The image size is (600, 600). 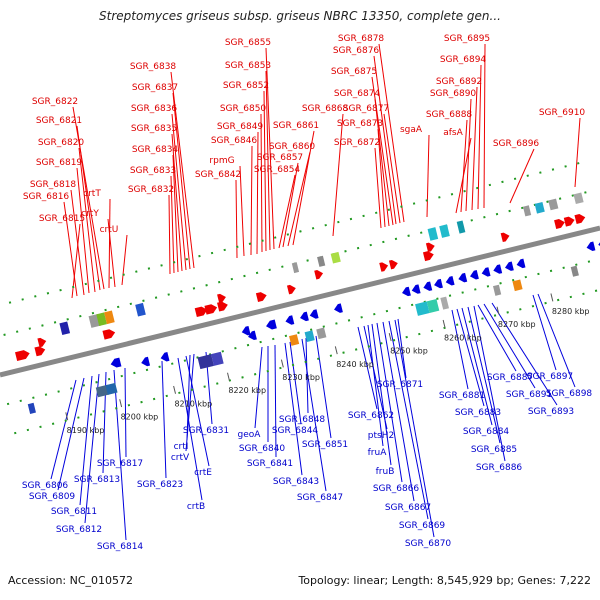 What do you see at coordinates (486, 432) in the screenshot?
I see `reverse-gene-label: SGR_6884` at bounding box center [486, 432].